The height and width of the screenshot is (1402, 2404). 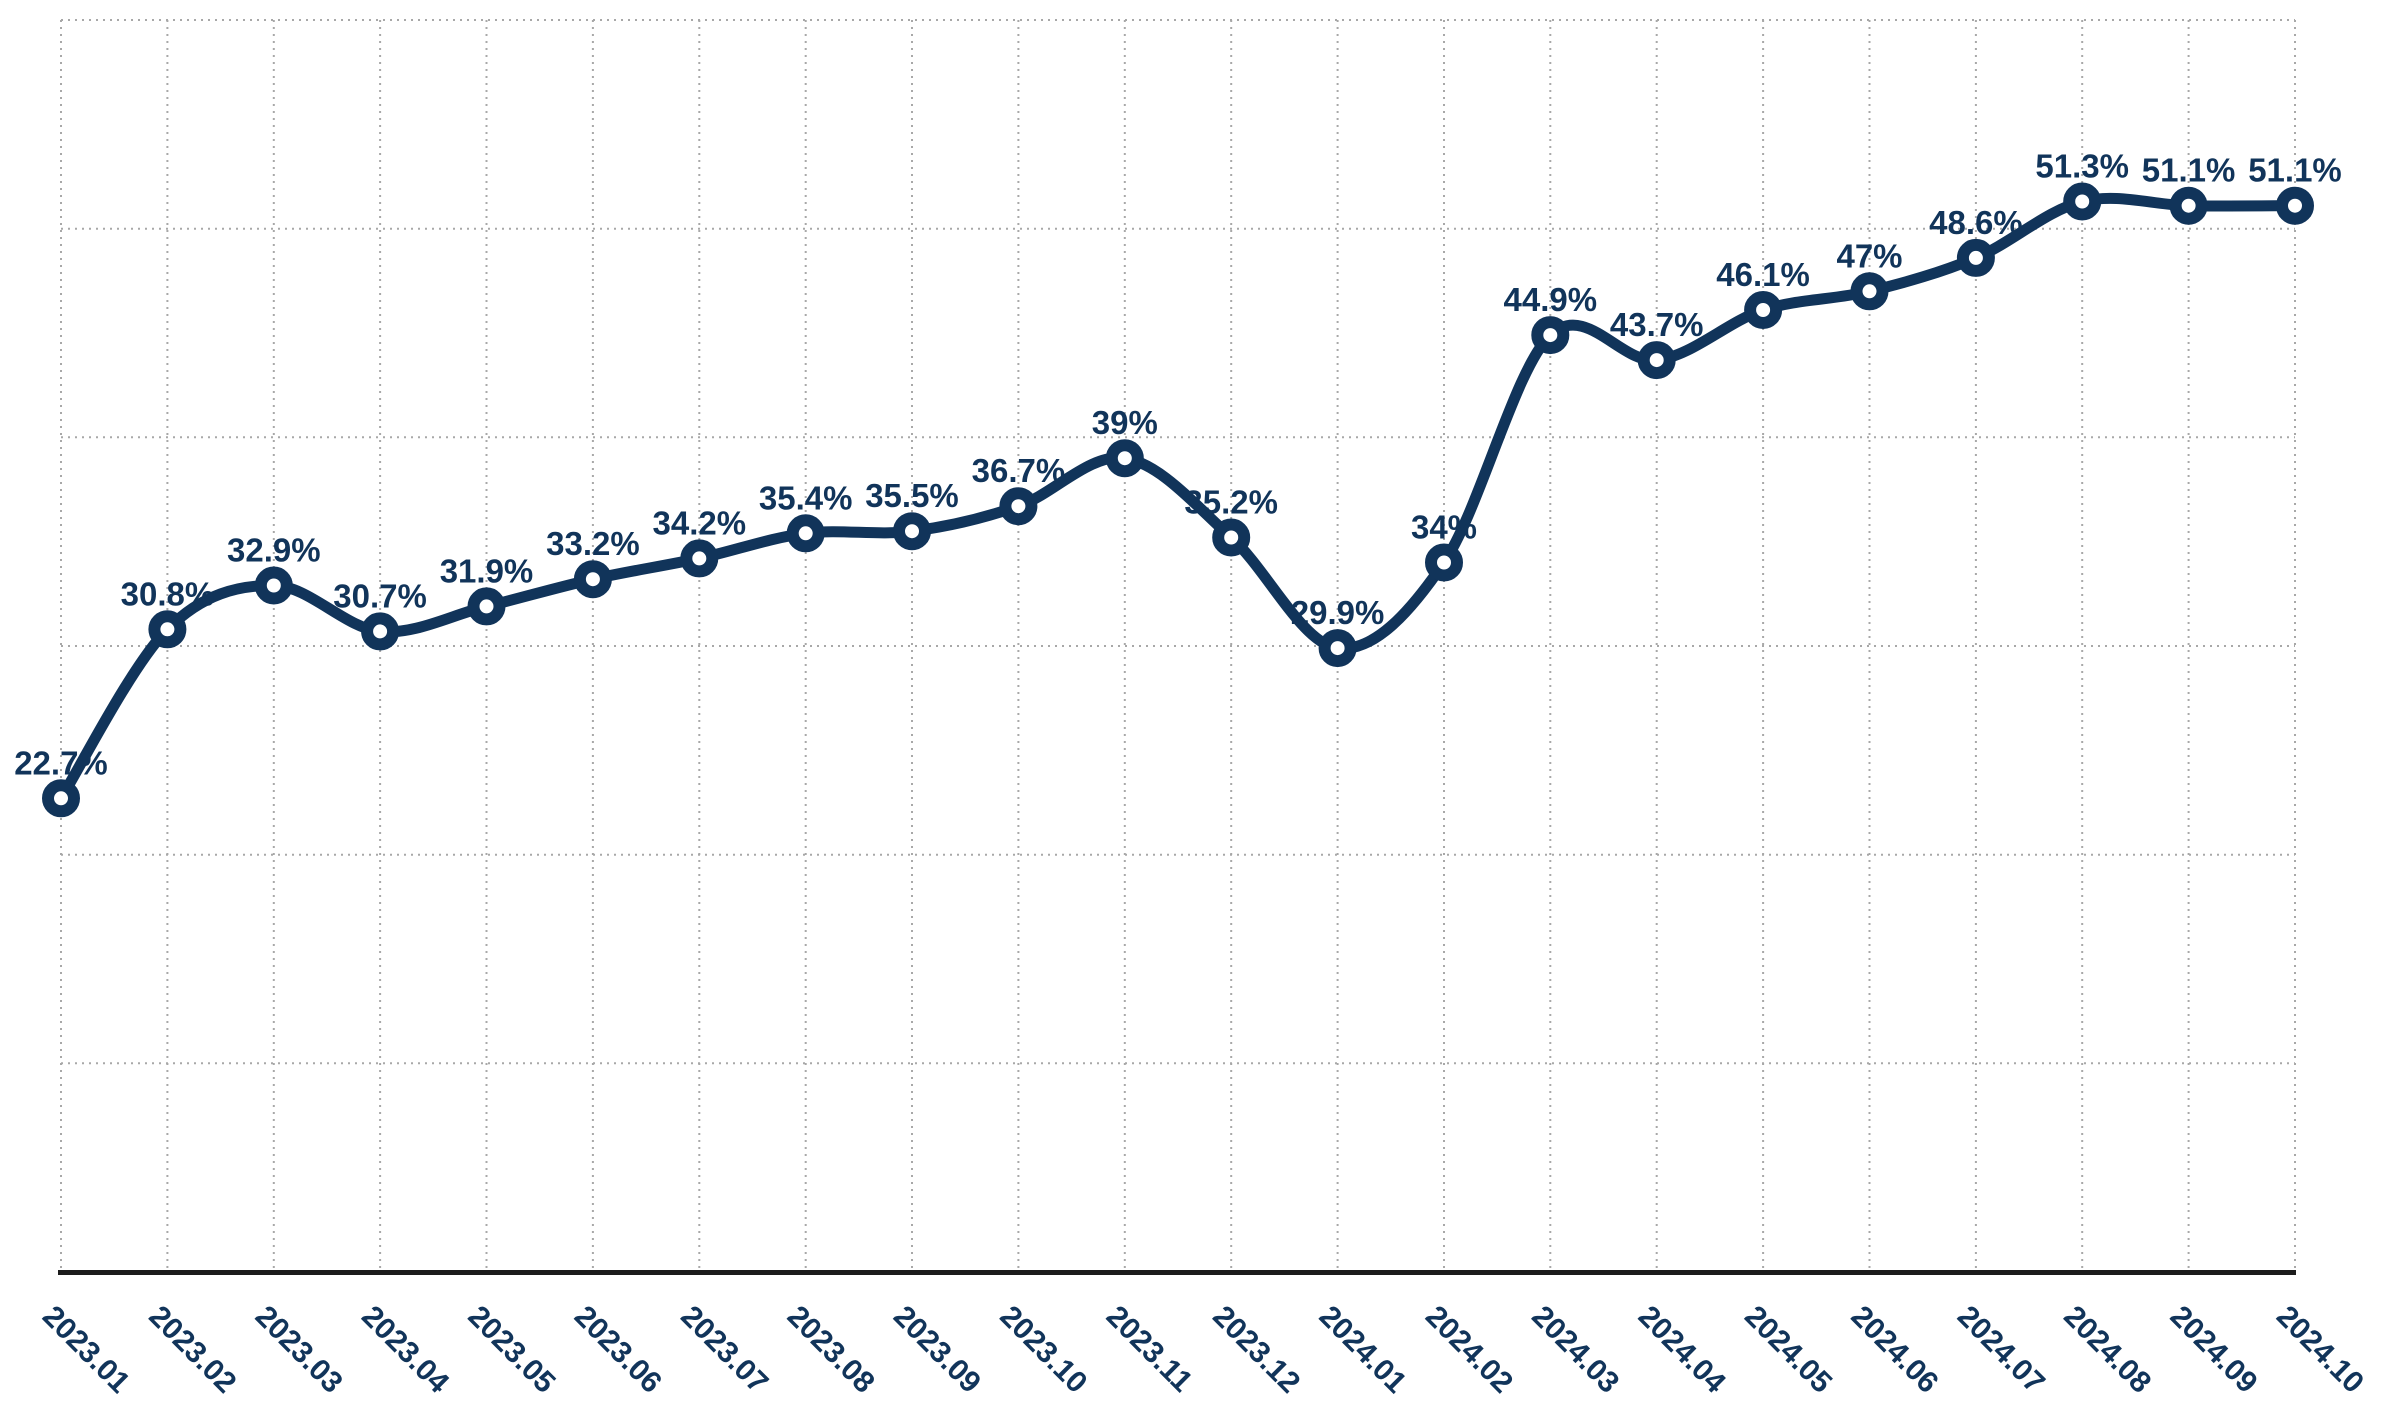 I want to click on x-tick-label: 2023.11, so click(x=1149, y=1349).